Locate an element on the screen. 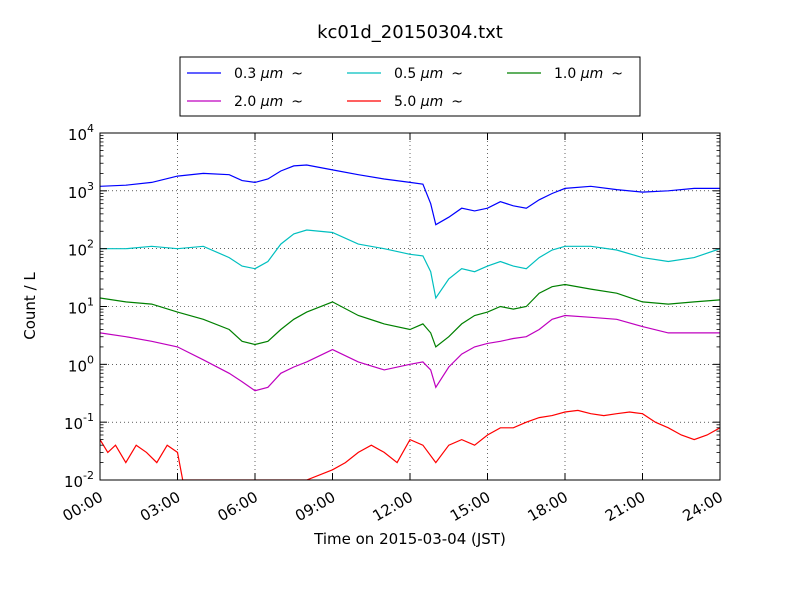  legend-size: 5.0 is located at coordinates (407, 102).